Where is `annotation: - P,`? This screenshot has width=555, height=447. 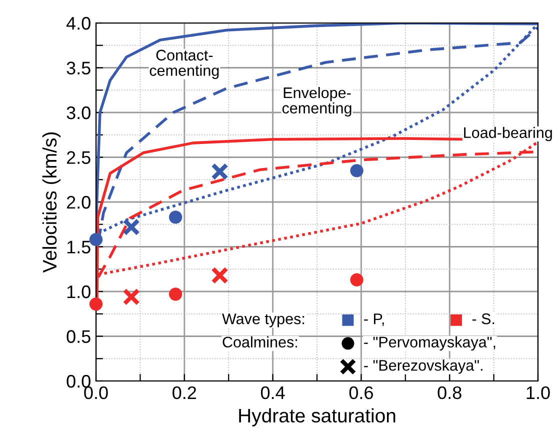 annotation: - P, is located at coordinates (374, 320).